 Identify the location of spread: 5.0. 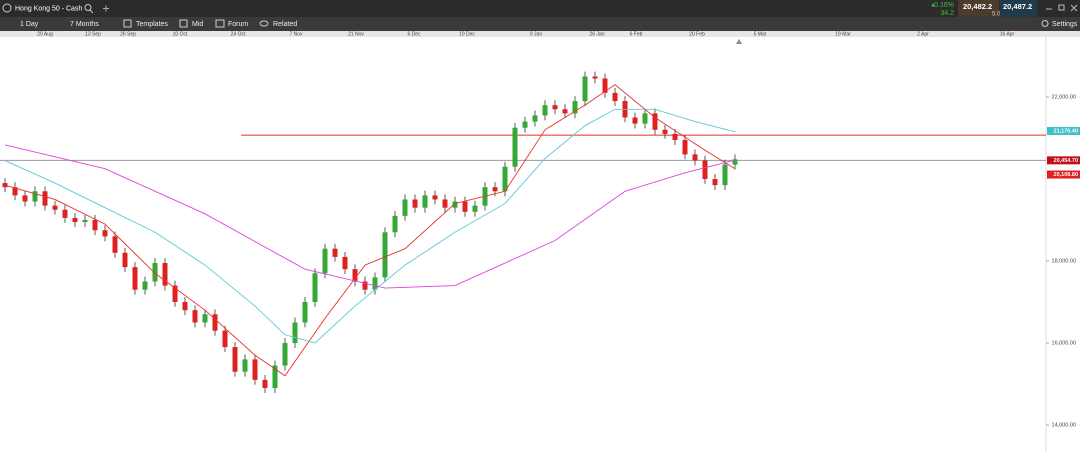
(996, 15).